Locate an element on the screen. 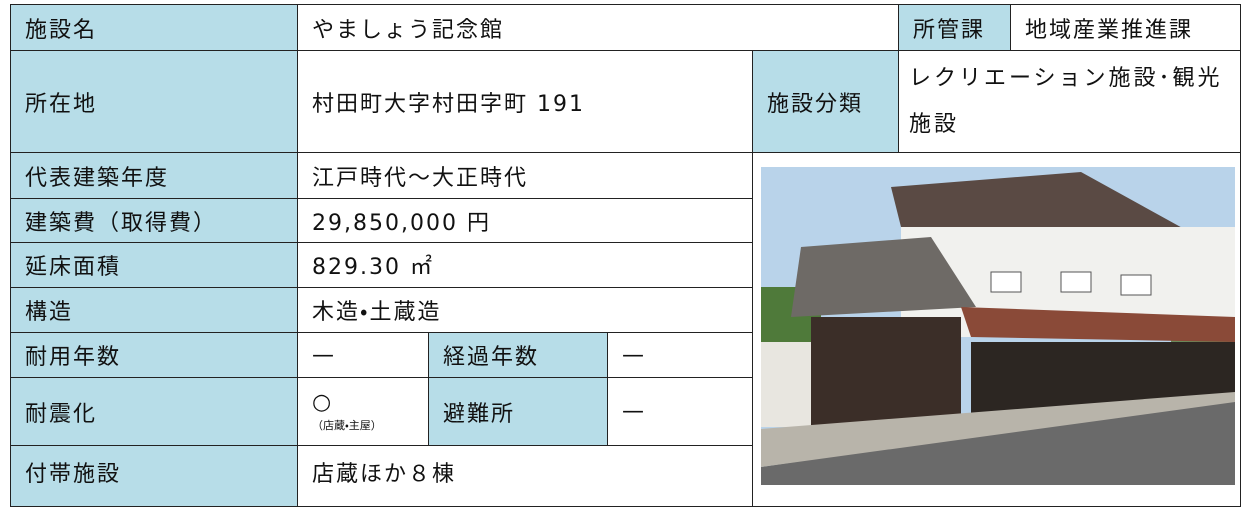  seismic-value: ○ is located at coordinates (323, 402).